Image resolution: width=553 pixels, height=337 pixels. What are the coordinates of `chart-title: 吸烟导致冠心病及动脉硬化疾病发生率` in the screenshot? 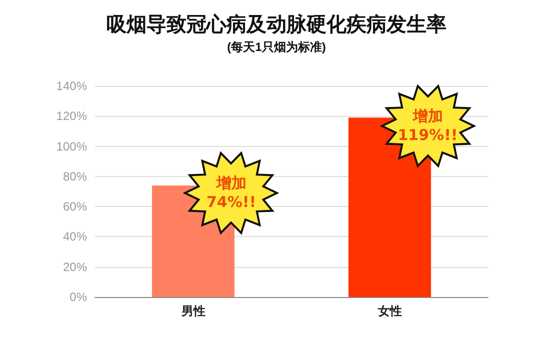 It's located at (276, 24).